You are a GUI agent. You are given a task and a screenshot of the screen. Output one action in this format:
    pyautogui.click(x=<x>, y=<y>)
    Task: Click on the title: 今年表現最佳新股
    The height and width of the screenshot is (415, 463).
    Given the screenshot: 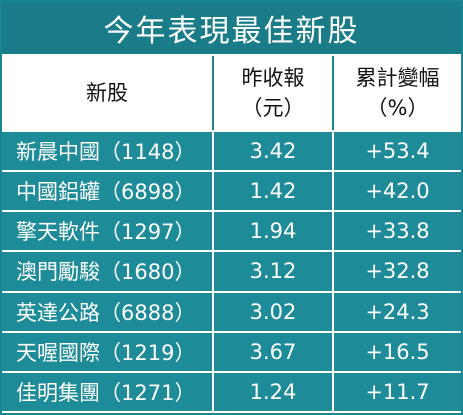 What is the action you would take?
    pyautogui.click(x=231, y=28)
    